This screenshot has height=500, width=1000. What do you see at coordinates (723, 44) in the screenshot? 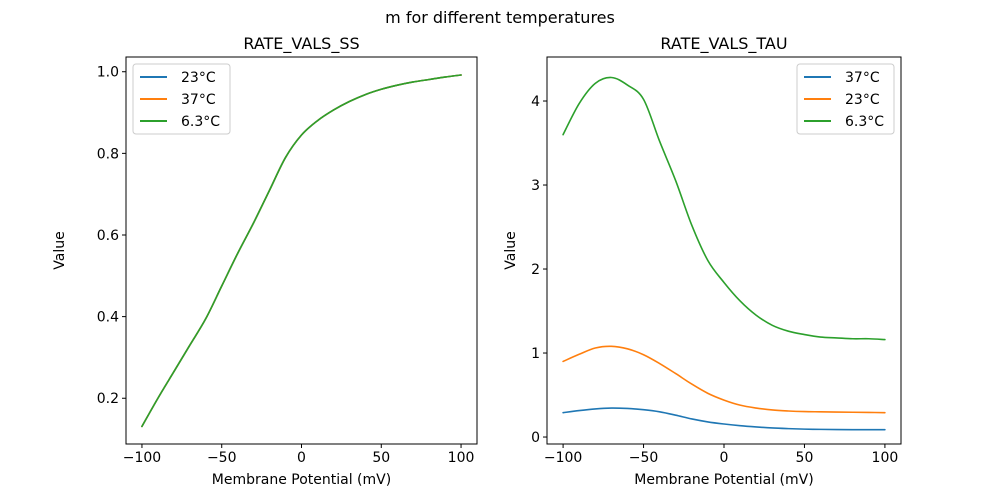
I see `axes-title: RATE_VALS_TAU` at bounding box center [723, 44].